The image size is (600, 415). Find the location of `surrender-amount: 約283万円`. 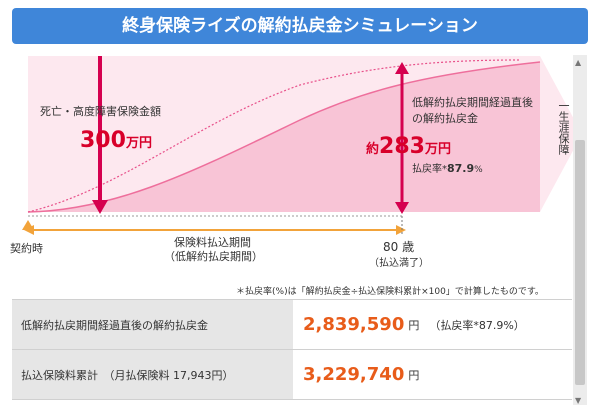

surrender-amount: 約283万円 is located at coordinates (408, 146).